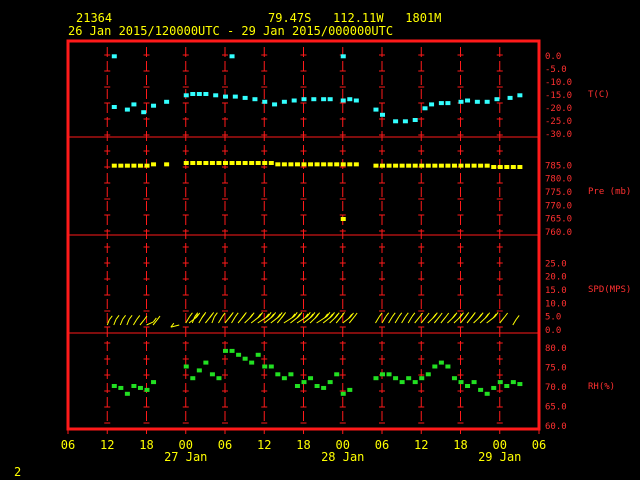 The image size is (640, 480). Describe the element at coordinates (499, 457) in the screenshot. I see `x-date-label: 29 Jan` at that location.